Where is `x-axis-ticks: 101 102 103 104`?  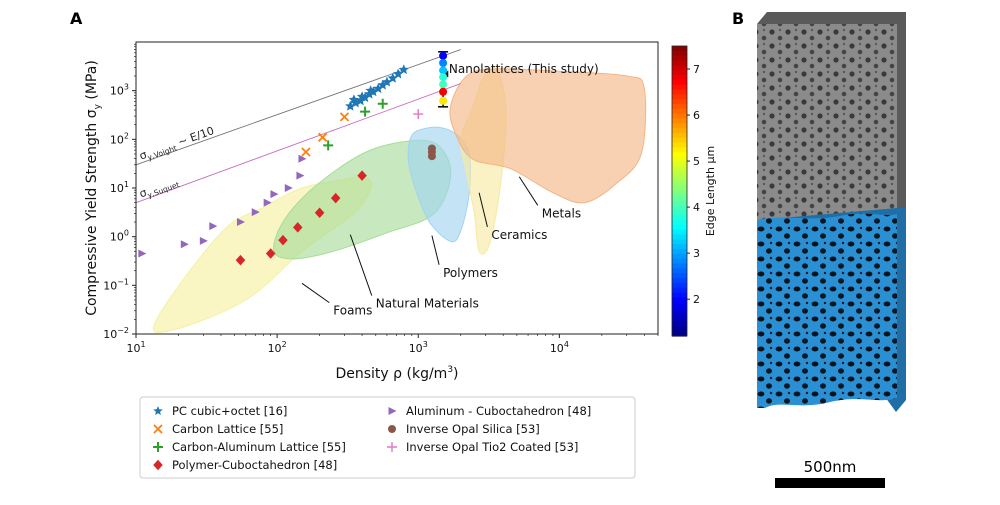 x-axis-ticks: 101 102 103 104 is located at coordinates (392, 344).